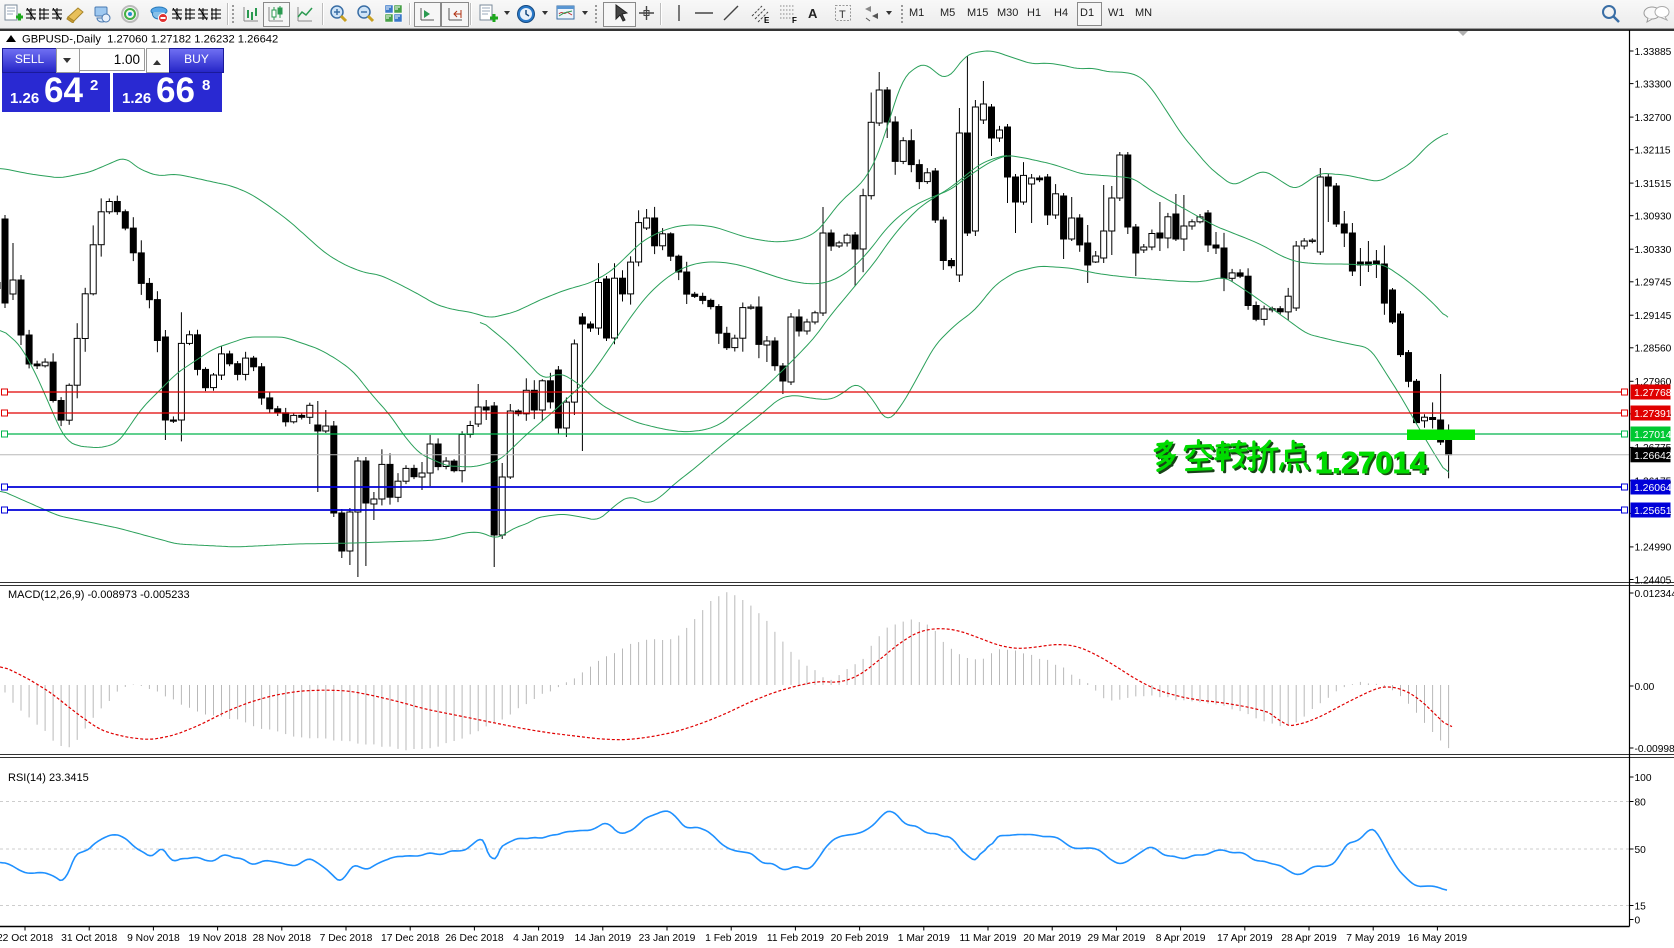 The width and height of the screenshot is (1674, 948). What do you see at coordinates (1653, 283) in the screenshot?
I see `svg-text: 1.29745` at bounding box center [1653, 283].